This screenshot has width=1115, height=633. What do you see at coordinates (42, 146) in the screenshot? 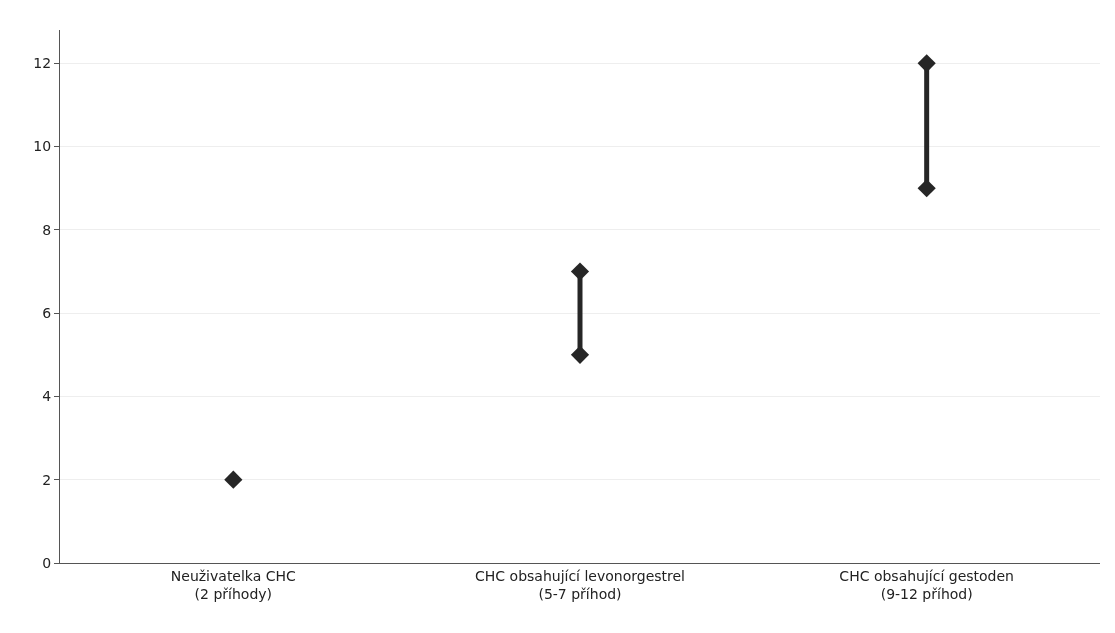
I see `y-tick-label: 10` at bounding box center [42, 146].